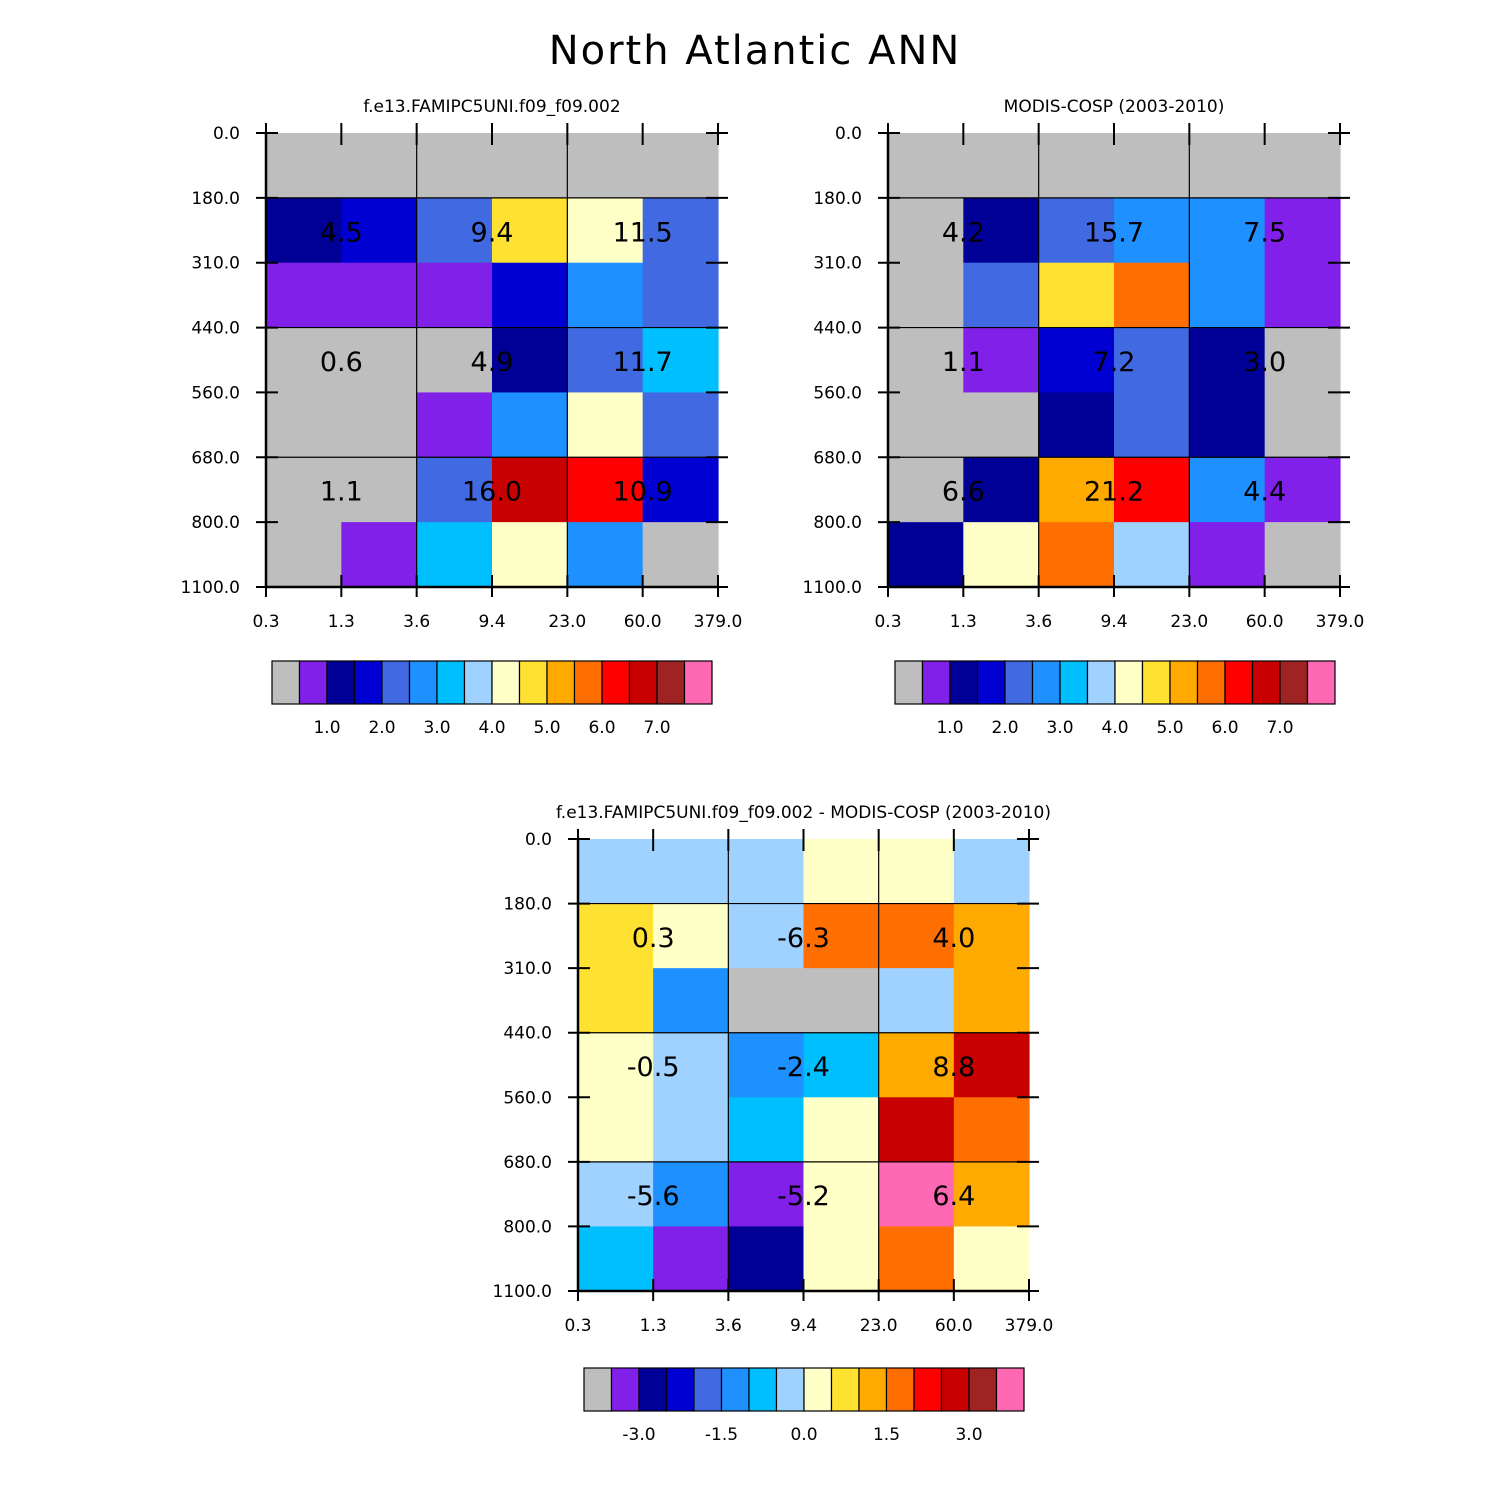 This screenshot has height=1510, width=1510. Describe the element at coordinates (837, 199) in the screenshot. I see `obs-y-tick-label: 180.0` at that location.